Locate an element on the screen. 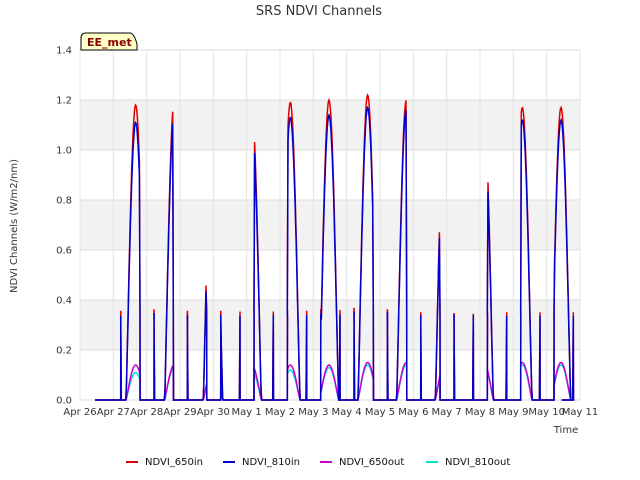 The width and height of the screenshot is (640, 480). y-axis-title: NDVI Channels (W/m2/nm) is located at coordinates (14, 226).